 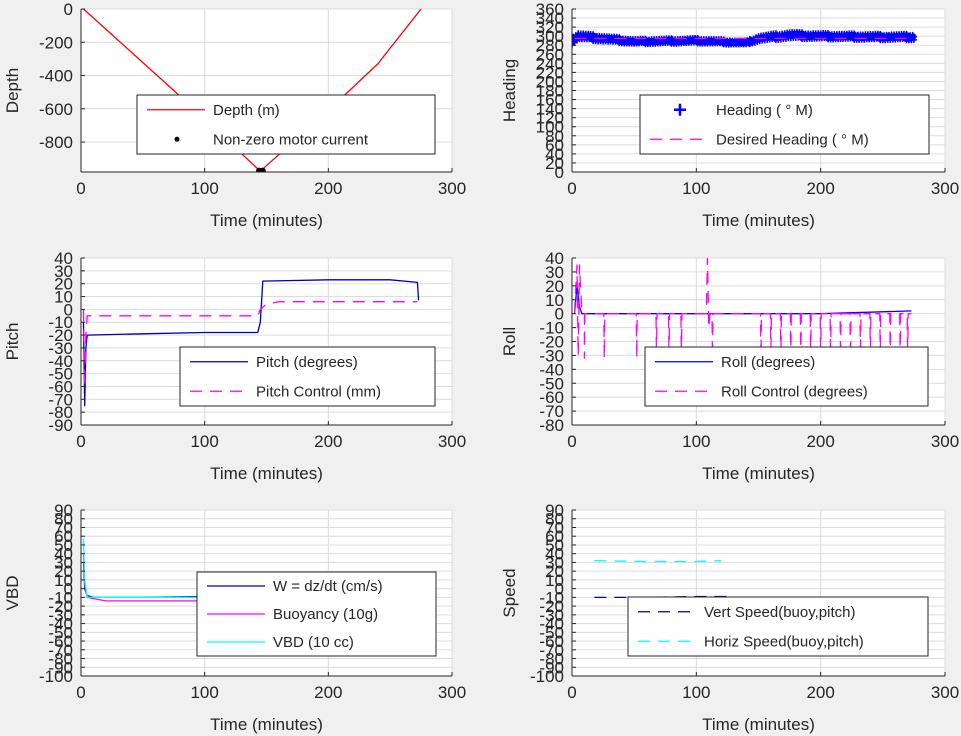 What do you see at coordinates (768, 362) in the screenshot?
I see `legend-entry-label: Roll (degrees)` at bounding box center [768, 362].